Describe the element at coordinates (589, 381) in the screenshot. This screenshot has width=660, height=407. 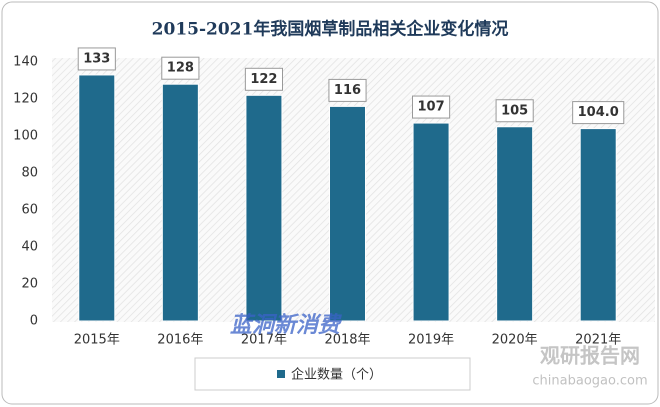
I see `watermark: chinabaogao.com` at that location.